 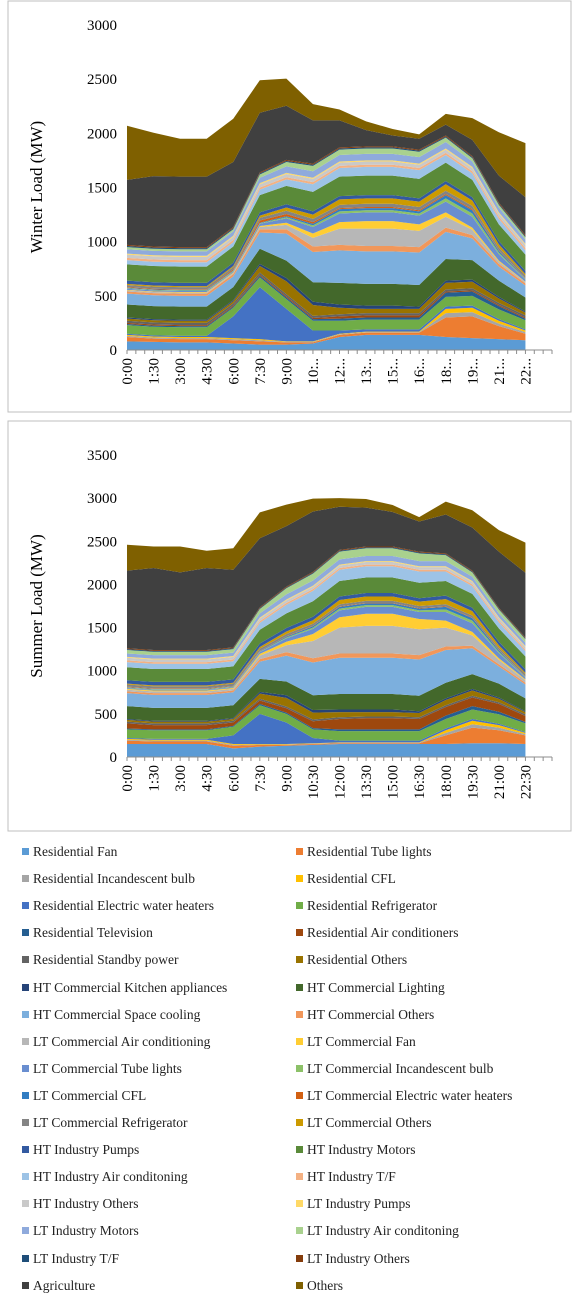 What do you see at coordinates (369, 851) in the screenshot?
I see `legend-label: Residential Tube lights` at bounding box center [369, 851].